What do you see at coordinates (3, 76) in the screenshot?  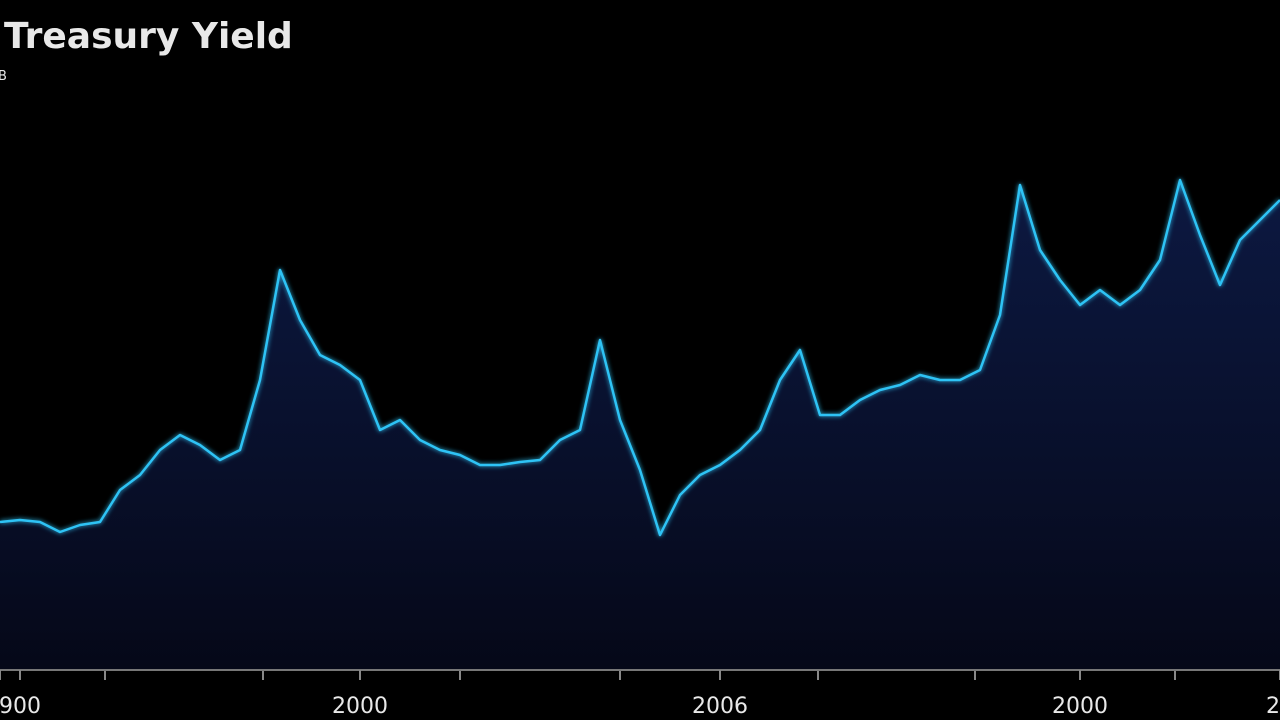 I see `chart-subtitle: B` at bounding box center [3, 76].